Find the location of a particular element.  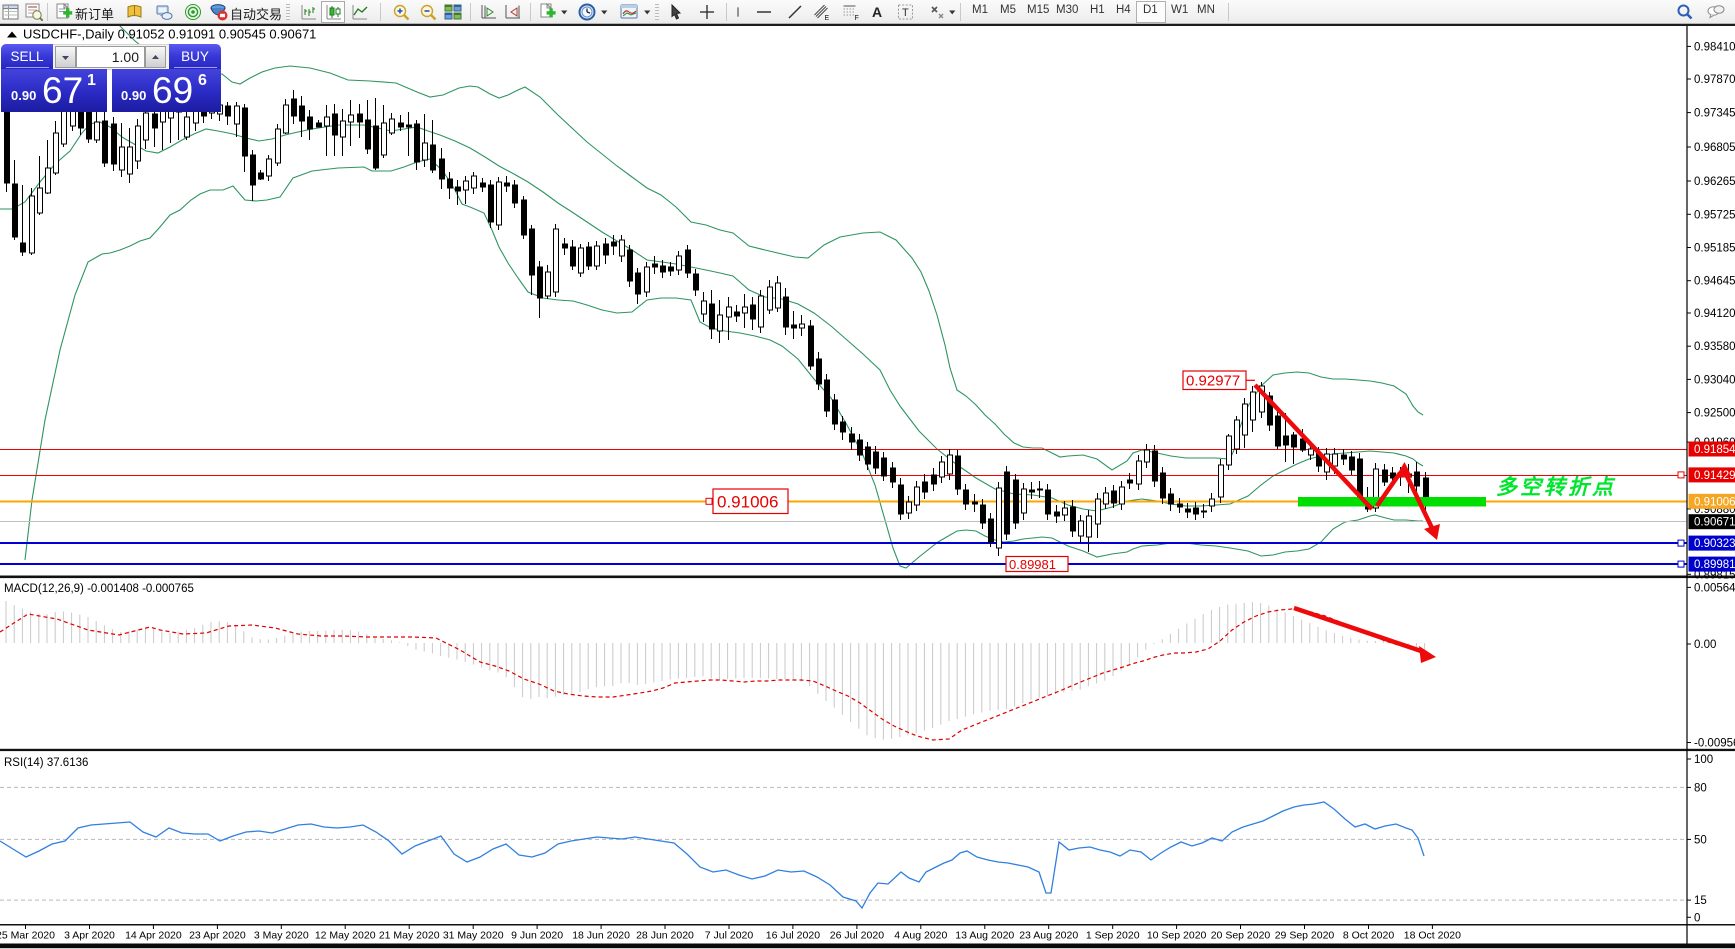

svg-text: 23 Apr 2020 is located at coordinates (217, 936).